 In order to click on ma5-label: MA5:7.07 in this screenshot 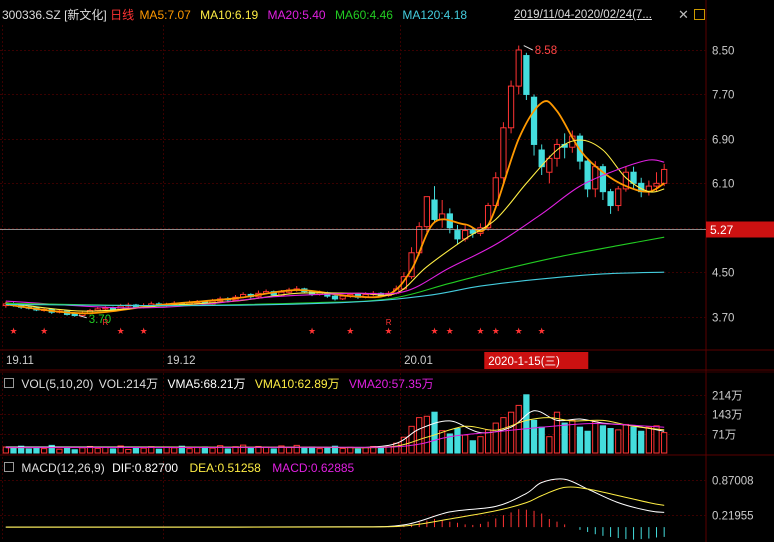, I will do `click(165, 15)`.